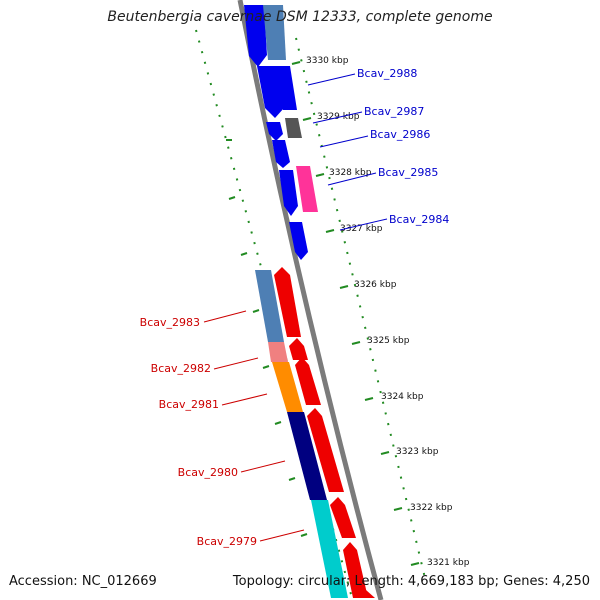 Image resolution: width=600 pixels, height=600 pixels. Describe the element at coordinates (417, 452) in the screenshot. I see `tick-label: 3323 kbp` at that location.